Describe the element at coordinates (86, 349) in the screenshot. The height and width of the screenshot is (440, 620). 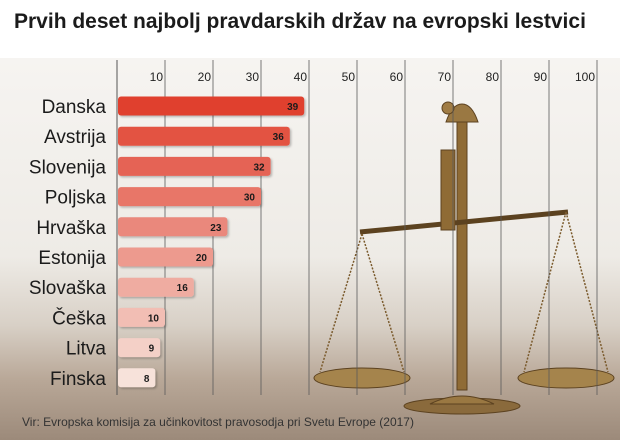
I see `category-label: Litva` at that location.